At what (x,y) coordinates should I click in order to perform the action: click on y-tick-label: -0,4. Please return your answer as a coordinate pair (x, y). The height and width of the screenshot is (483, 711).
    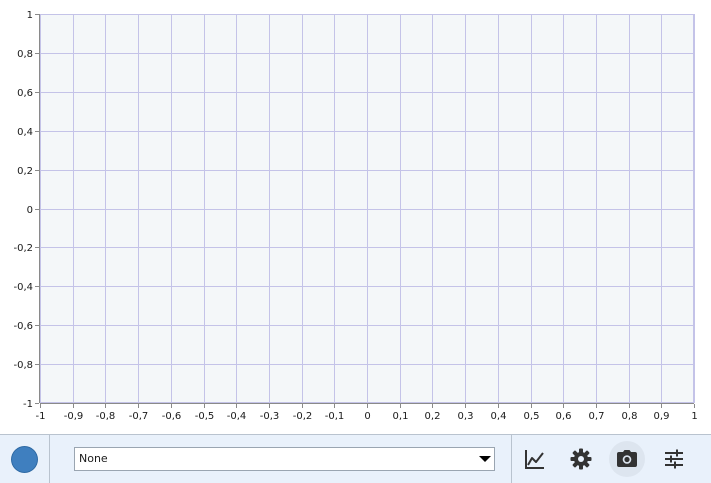
    Looking at the image, I should click on (23, 287).